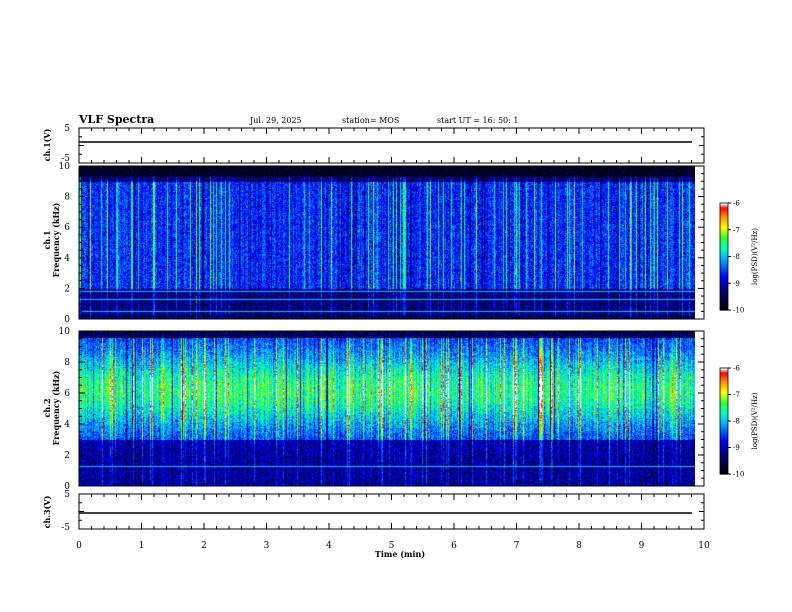  I want to click on ch3-waveform-ylabel: ch.3(V), so click(47, 511).